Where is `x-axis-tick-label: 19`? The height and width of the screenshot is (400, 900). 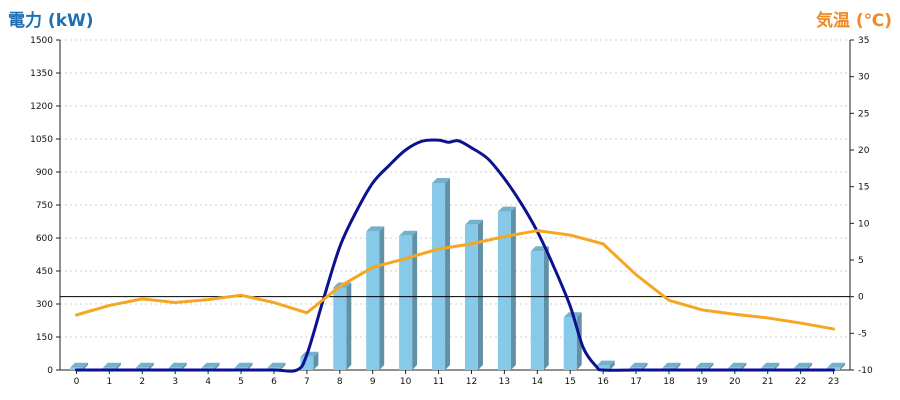
x-axis-tick-label: 19 is located at coordinates (702, 382).